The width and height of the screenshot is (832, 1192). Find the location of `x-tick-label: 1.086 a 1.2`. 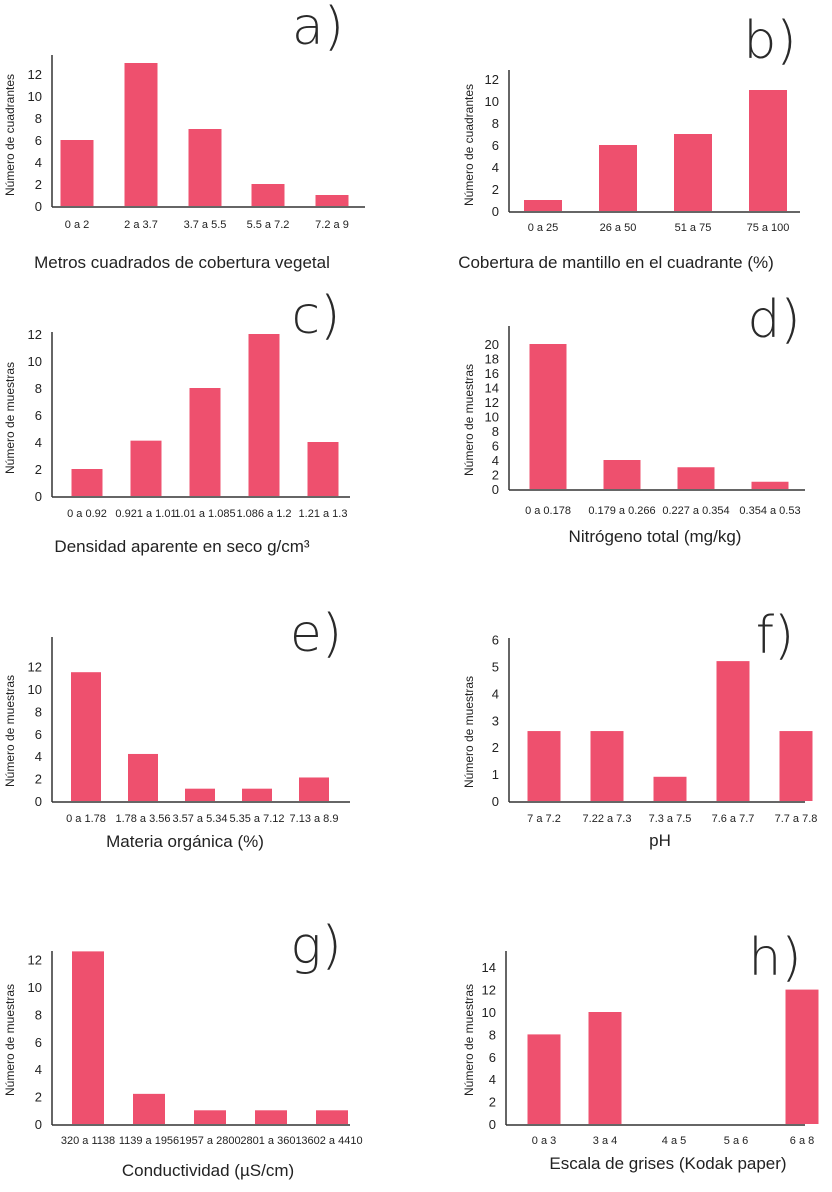

x-tick-label: 1.086 a 1.2 is located at coordinates (263, 514).